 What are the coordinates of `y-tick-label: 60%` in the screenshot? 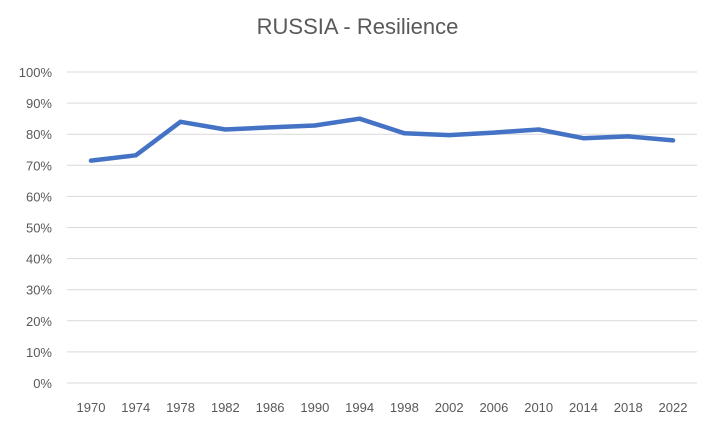 It's located at (39, 196).